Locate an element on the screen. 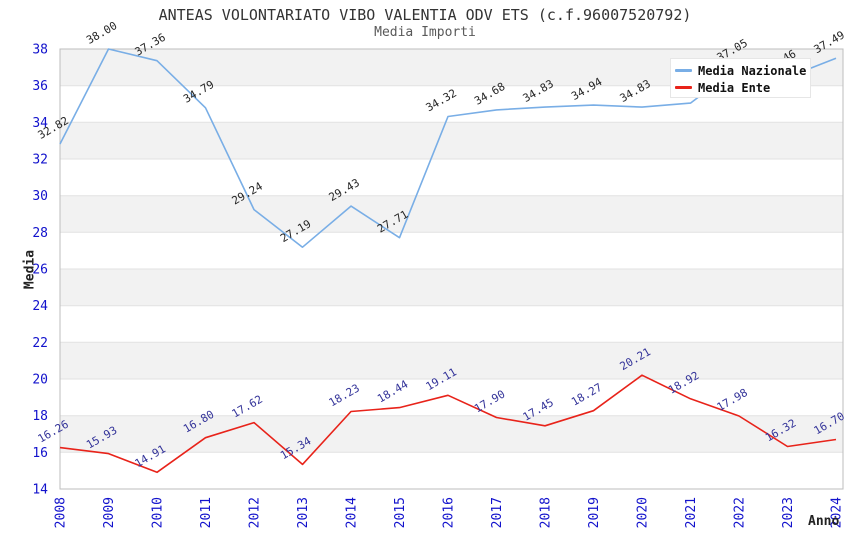  x-tick-label: 2016 is located at coordinates (449, 512).